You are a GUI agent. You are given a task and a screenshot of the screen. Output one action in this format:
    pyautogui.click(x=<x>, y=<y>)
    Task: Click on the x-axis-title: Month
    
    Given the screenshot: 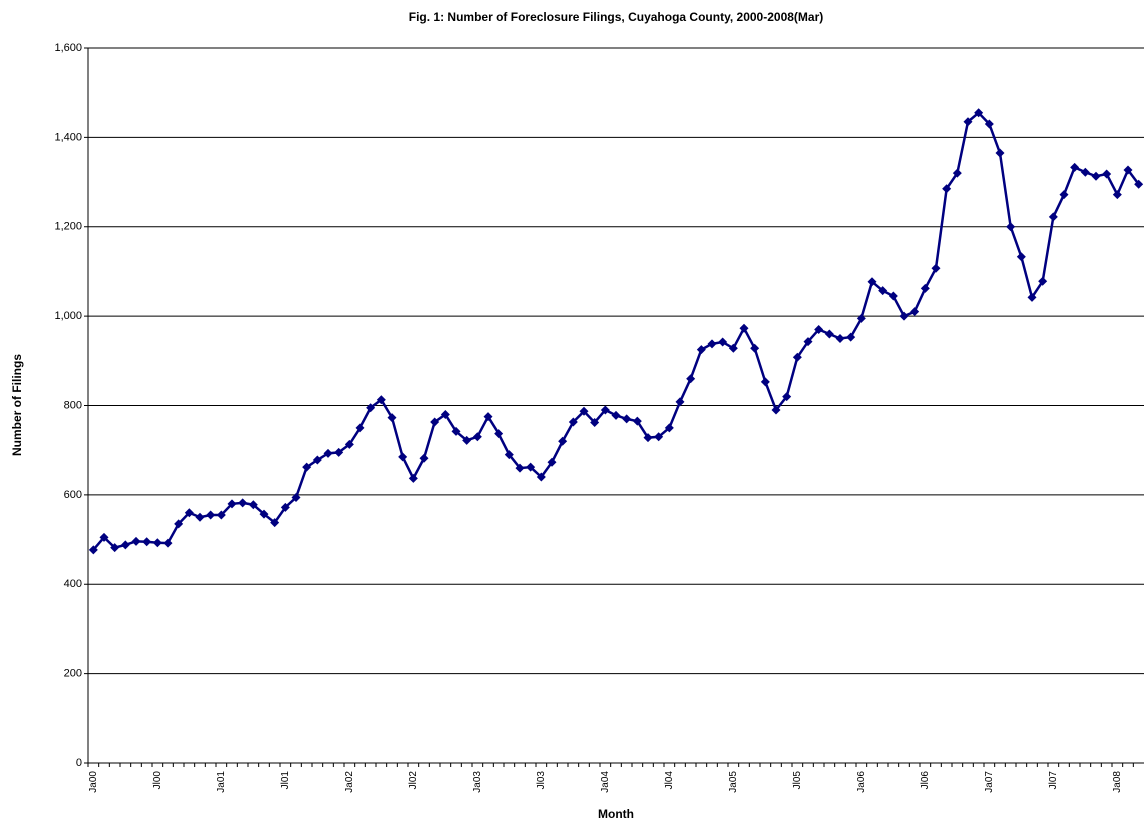 What is the action you would take?
    pyautogui.click(x=616, y=814)
    